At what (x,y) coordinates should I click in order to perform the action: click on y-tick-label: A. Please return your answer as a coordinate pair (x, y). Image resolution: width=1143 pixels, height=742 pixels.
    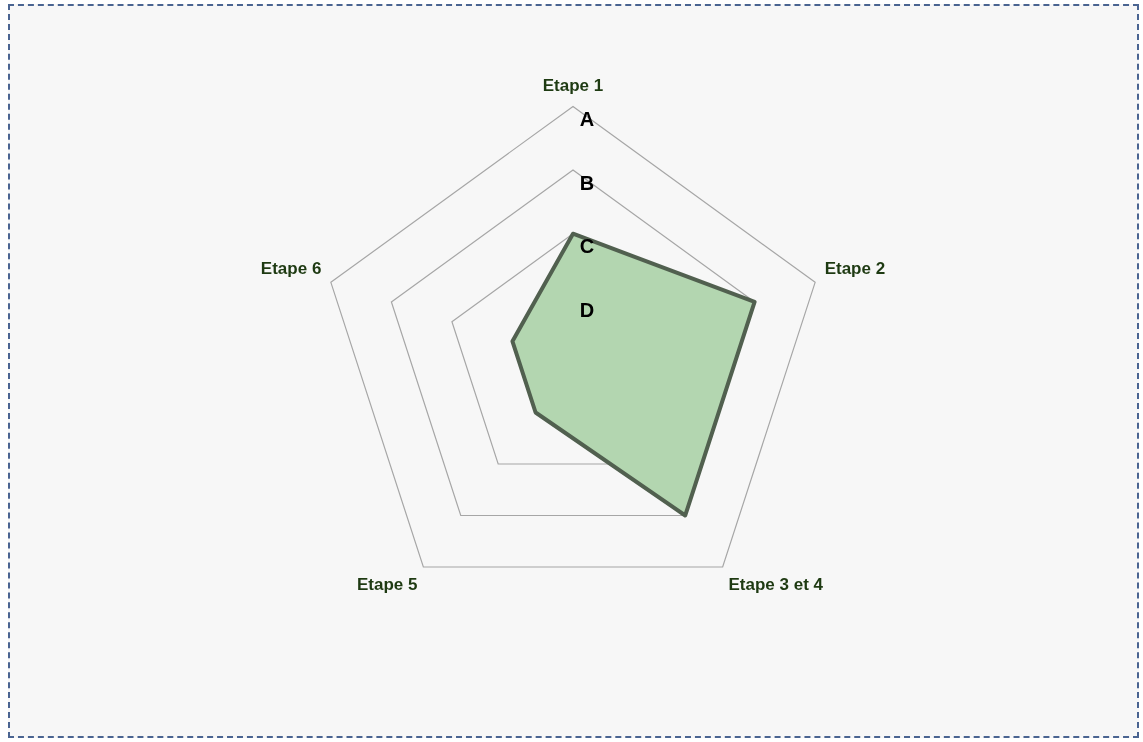
    Looking at the image, I should click on (587, 118).